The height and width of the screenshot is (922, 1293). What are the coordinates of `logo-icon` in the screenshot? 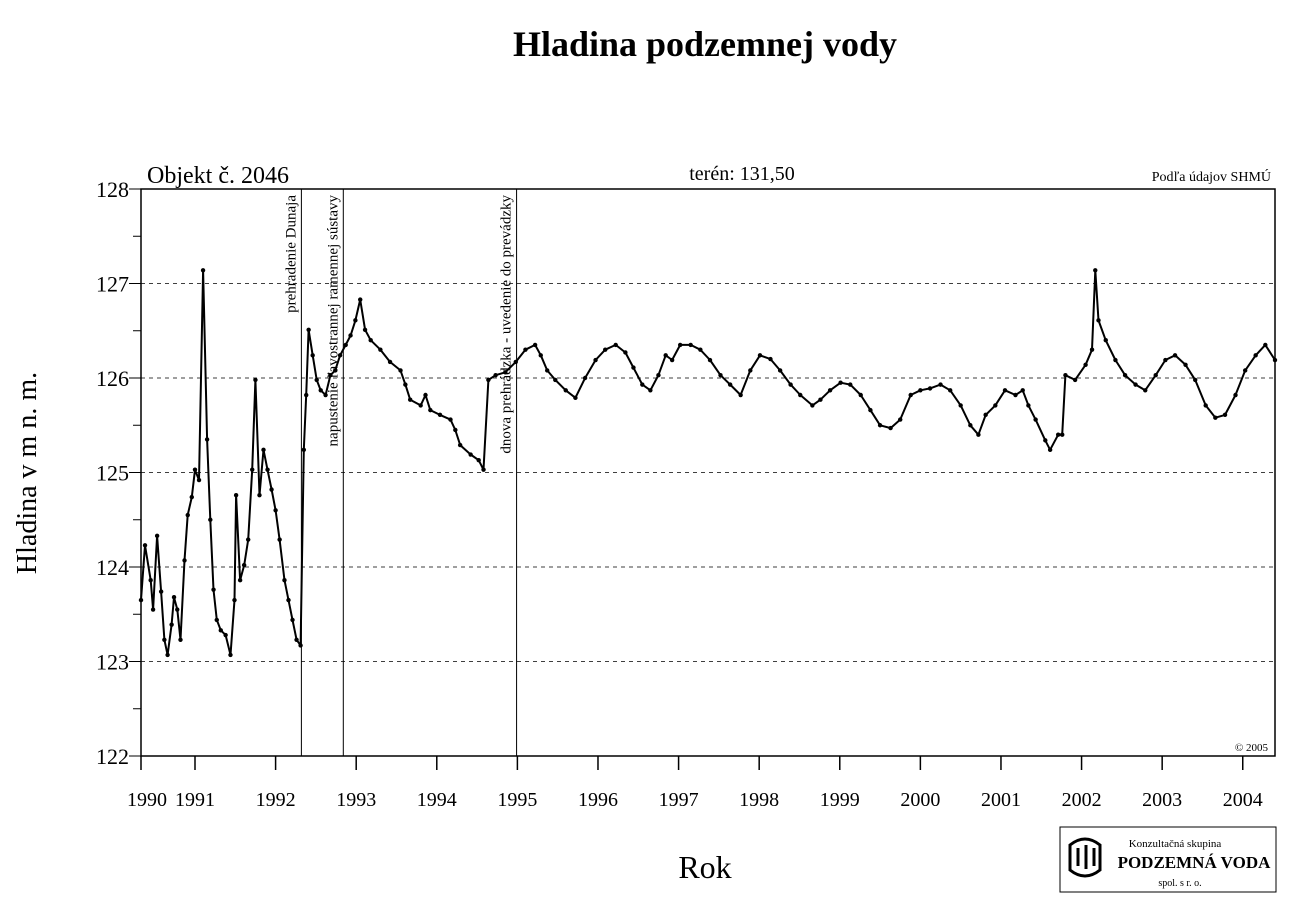 It's located at (1085, 857).